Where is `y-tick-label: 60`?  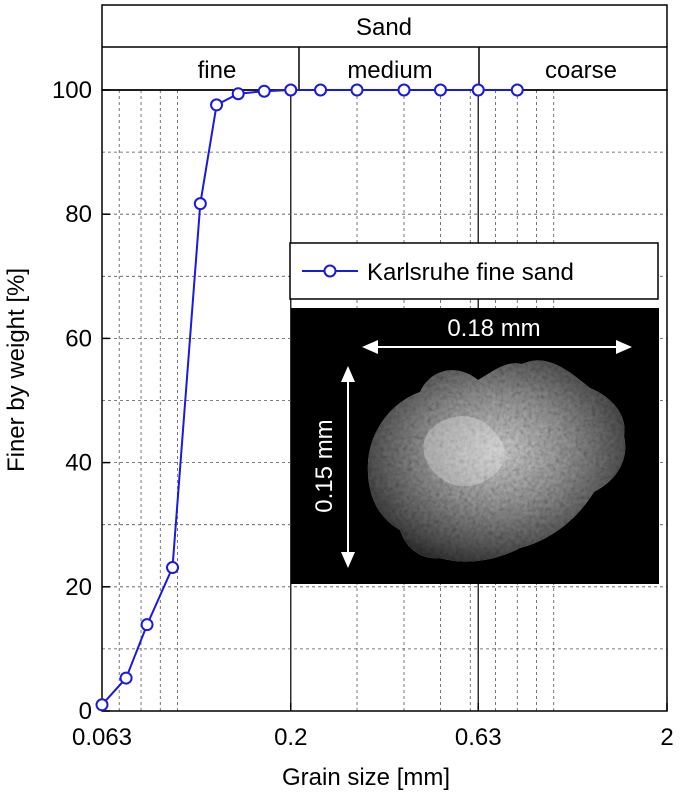
y-tick-label: 60 is located at coordinates (78, 338).